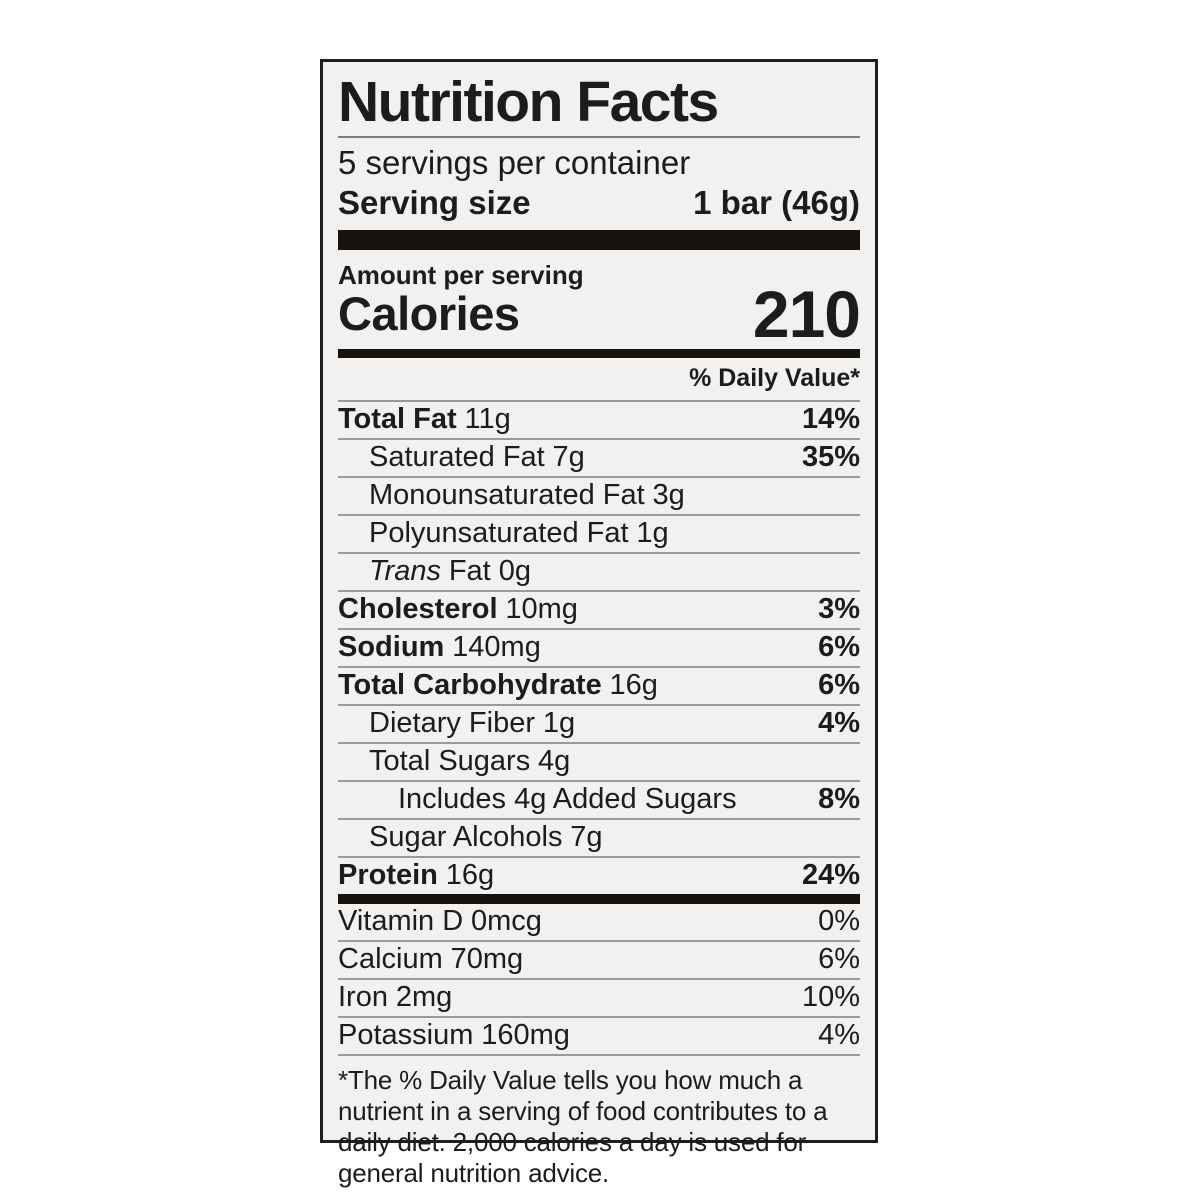 This screenshot has width=1200, height=1200. I want to click on nutrient-name-text: Total Sugars, so click(450, 761).